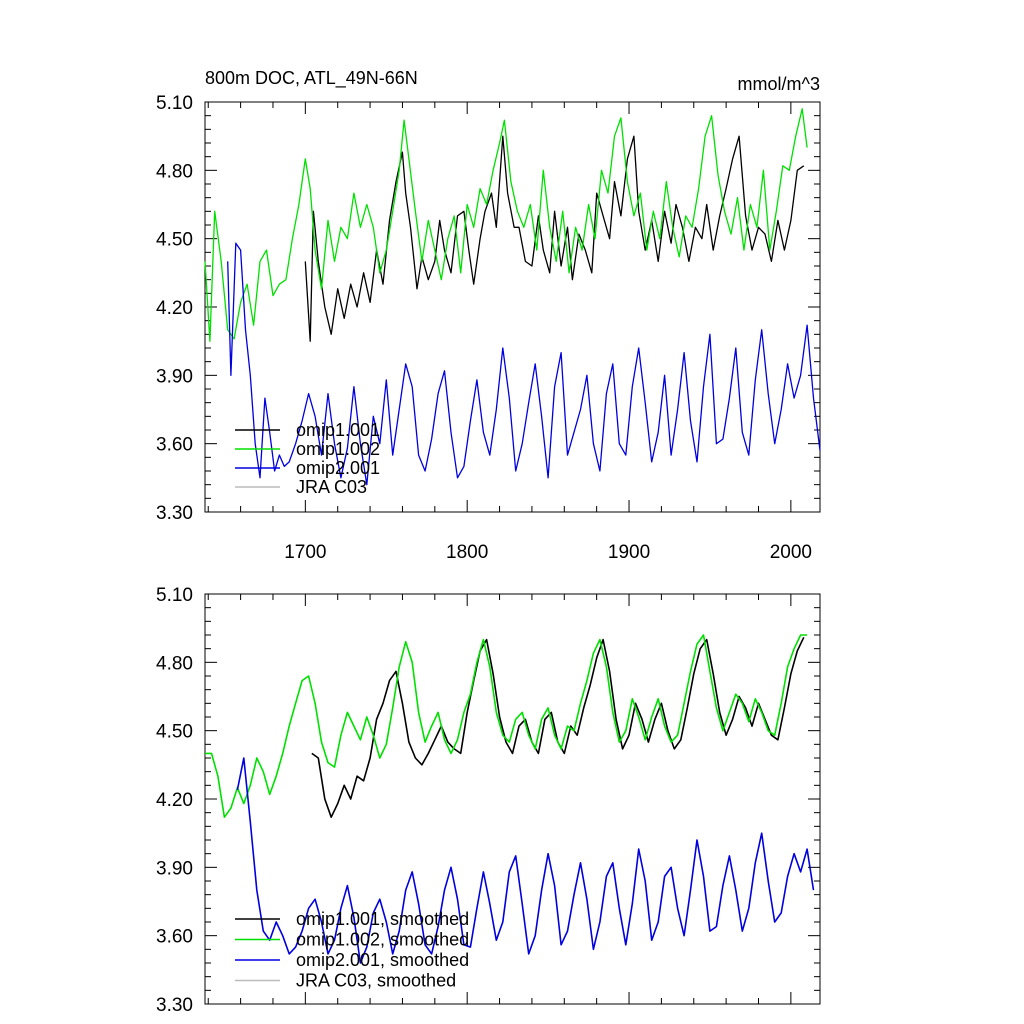  Describe the element at coordinates (779, 84) in the screenshot. I see `units-label: mmol/m^3` at that location.